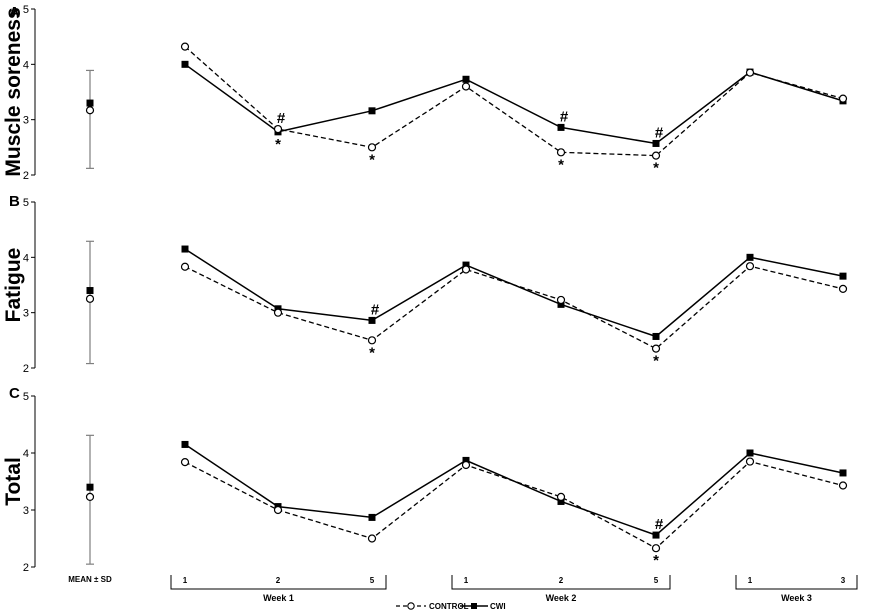  Describe the element at coordinates (14, 12) in the screenshot. I see `panel-letter: A` at that location.